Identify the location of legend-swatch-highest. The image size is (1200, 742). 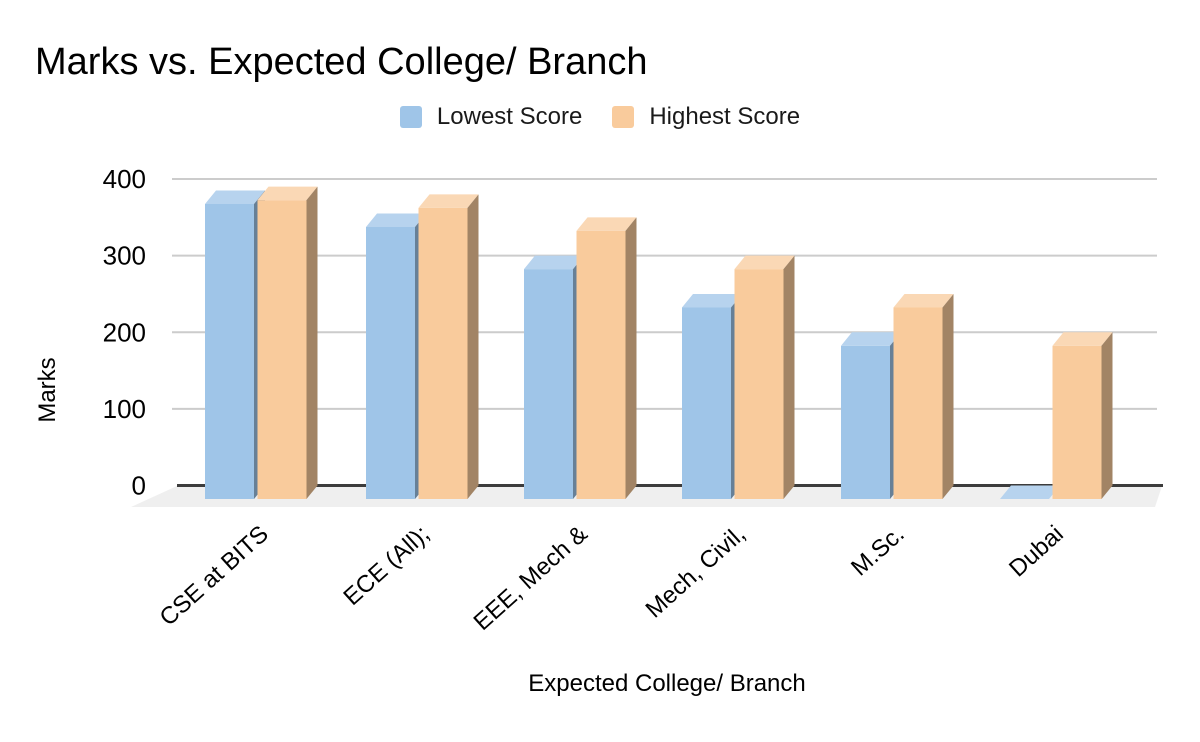
(623, 117).